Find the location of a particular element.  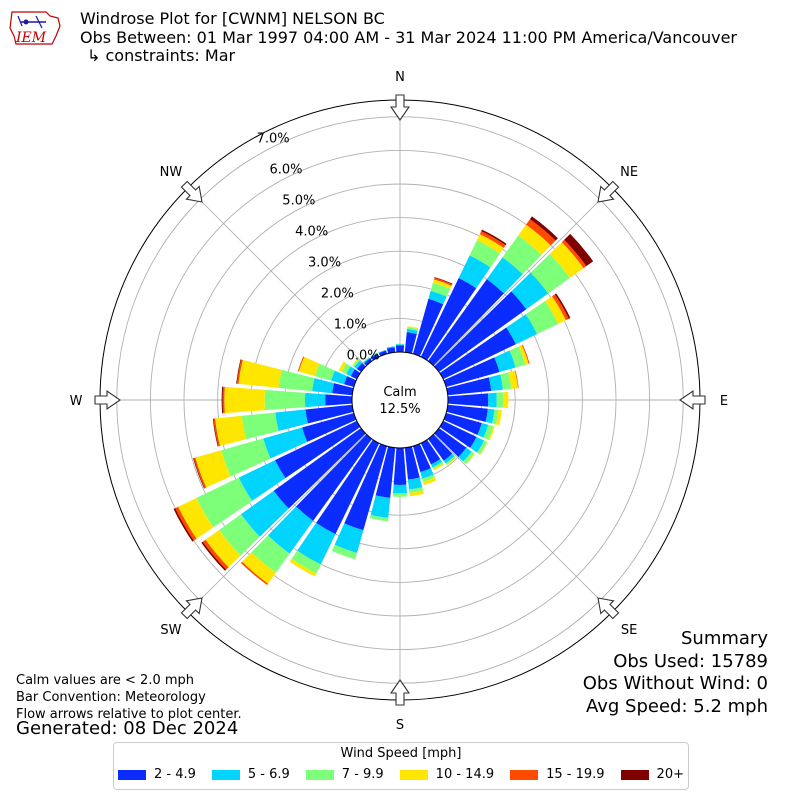

chart-title: Windrose Plot for [CWNM] NELSON BC is located at coordinates (232, 18).